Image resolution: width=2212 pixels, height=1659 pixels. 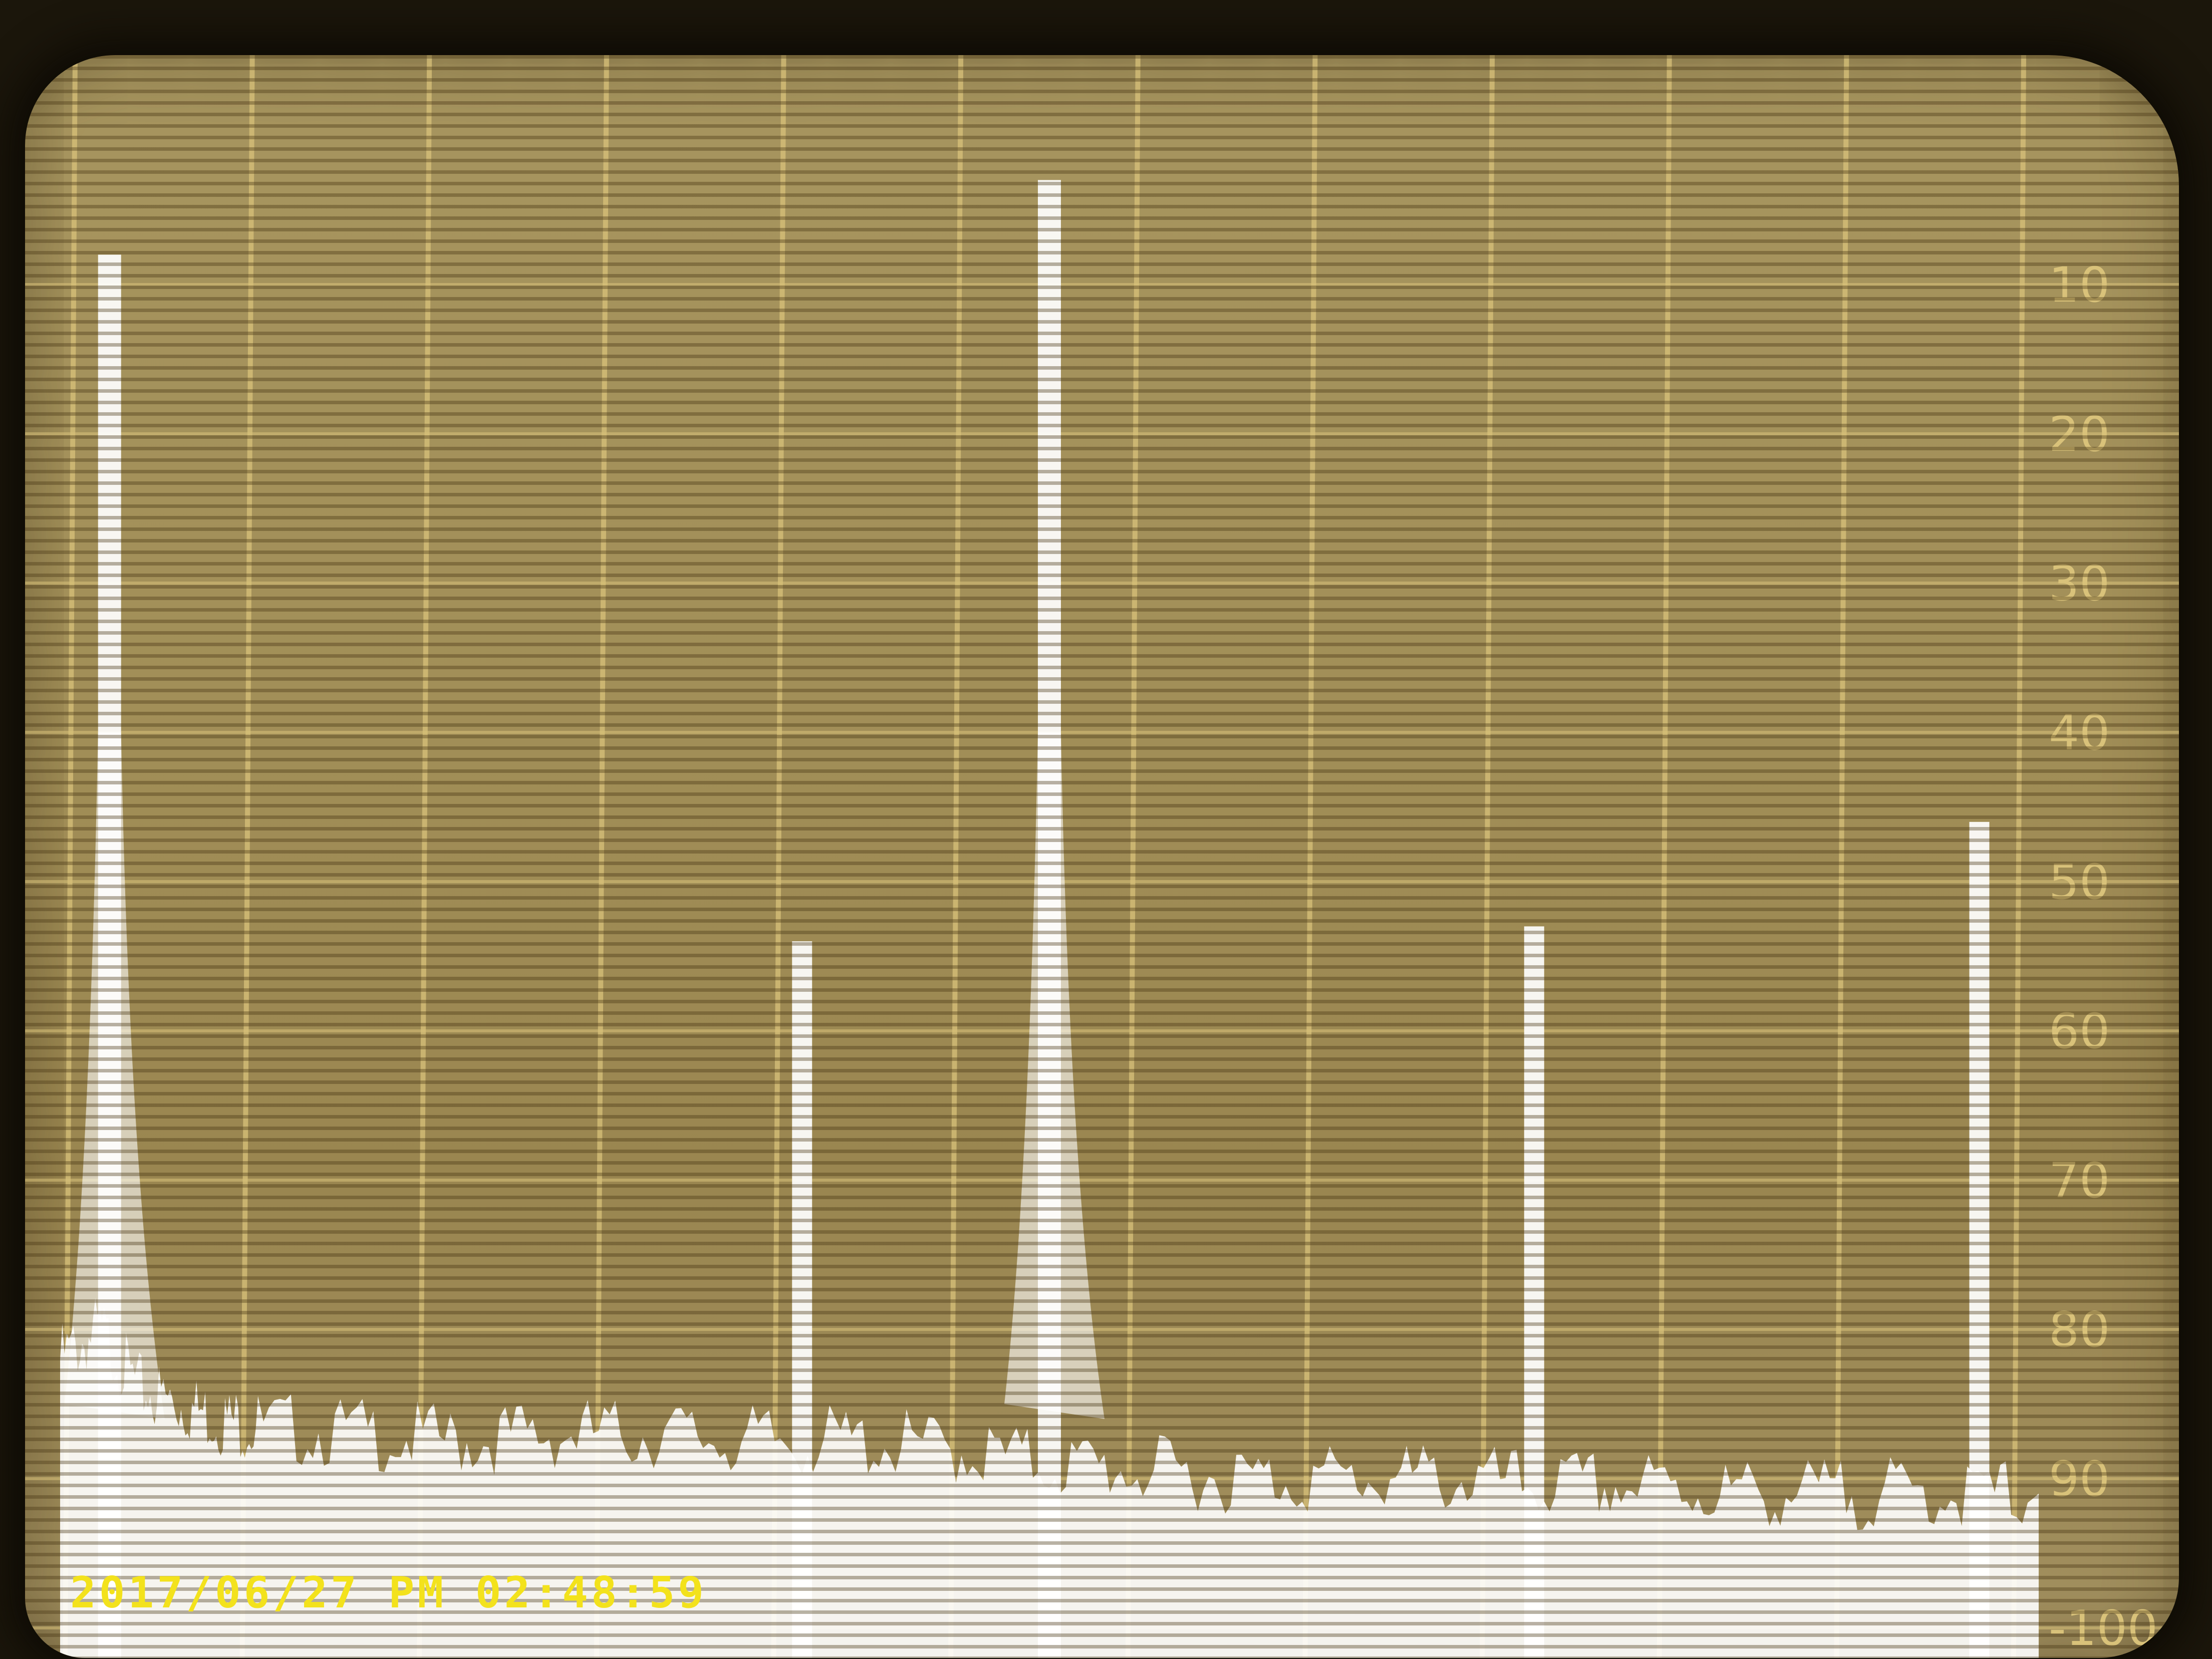 I want to click on y-tick-label: 60, so click(x=2079, y=1031).